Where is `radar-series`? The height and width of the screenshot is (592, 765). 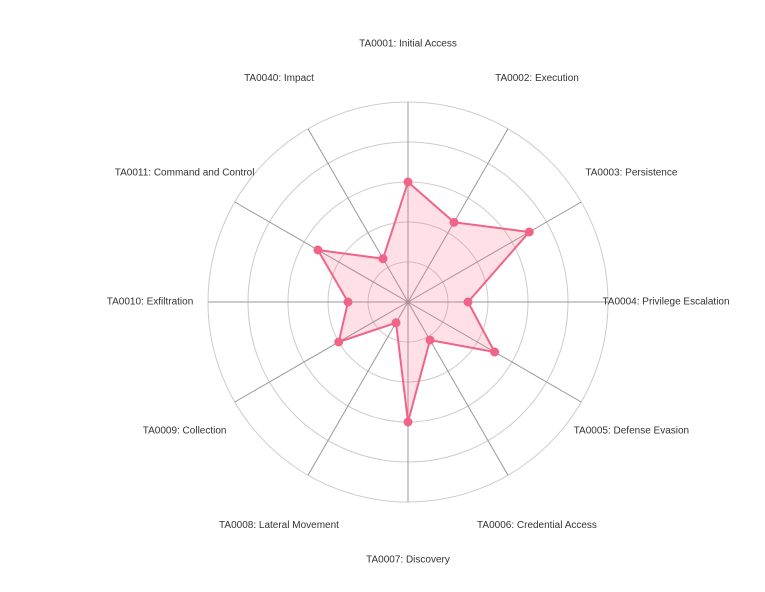 radar-series is located at coordinates (423, 302).